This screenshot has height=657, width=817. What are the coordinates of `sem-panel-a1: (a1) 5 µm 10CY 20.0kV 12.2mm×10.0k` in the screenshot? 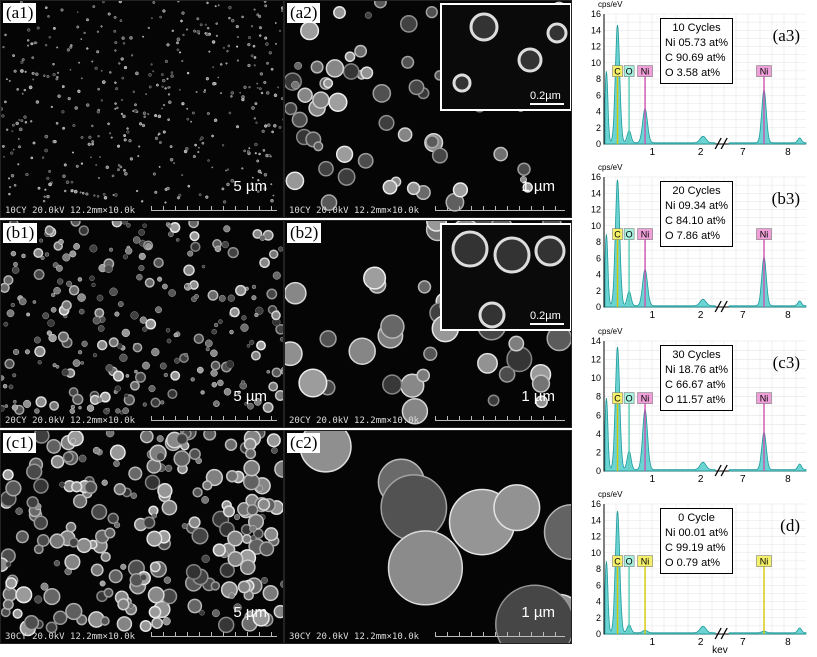 It's located at (142, 109).